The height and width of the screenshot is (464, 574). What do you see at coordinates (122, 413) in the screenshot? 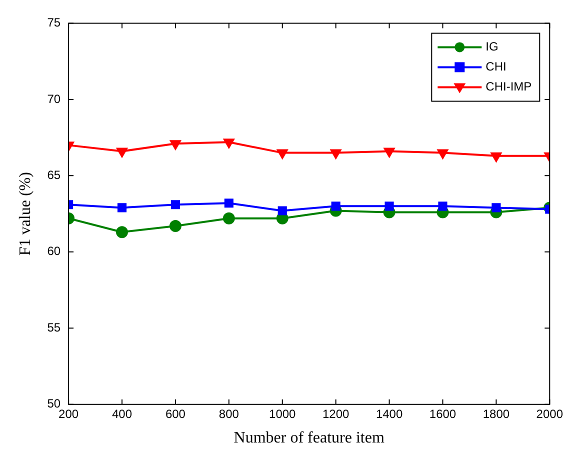
I see `x-tick-label: 400` at bounding box center [122, 413].